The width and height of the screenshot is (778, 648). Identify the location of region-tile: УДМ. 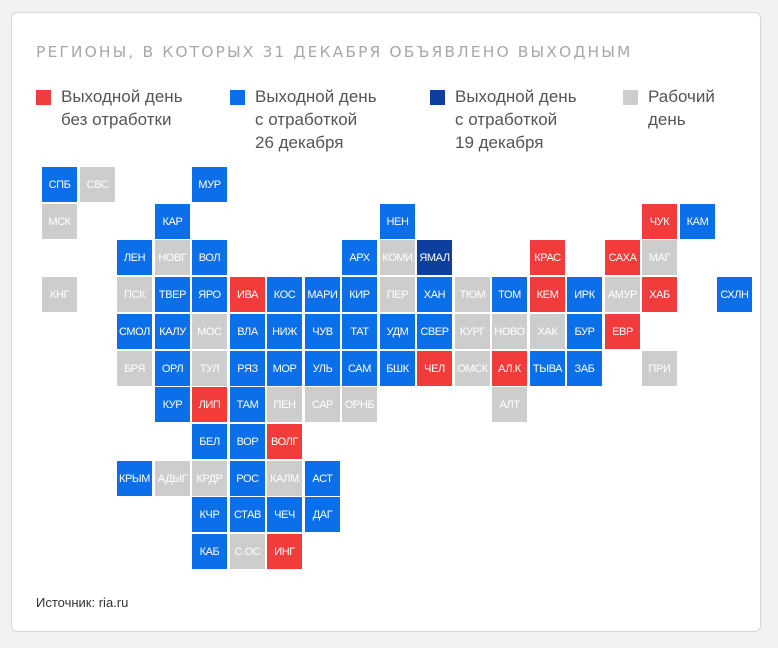
(397, 331).